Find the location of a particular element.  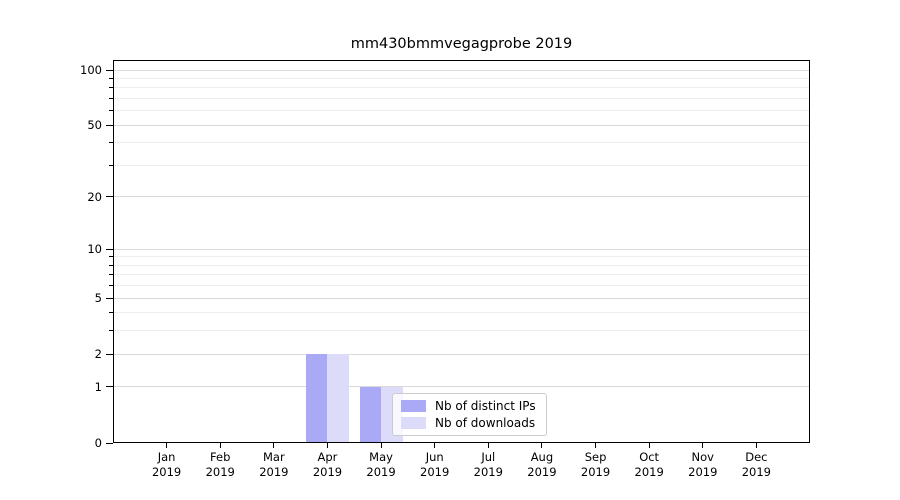

x-tick-label-apr: Apr 2019 is located at coordinates (327, 465).